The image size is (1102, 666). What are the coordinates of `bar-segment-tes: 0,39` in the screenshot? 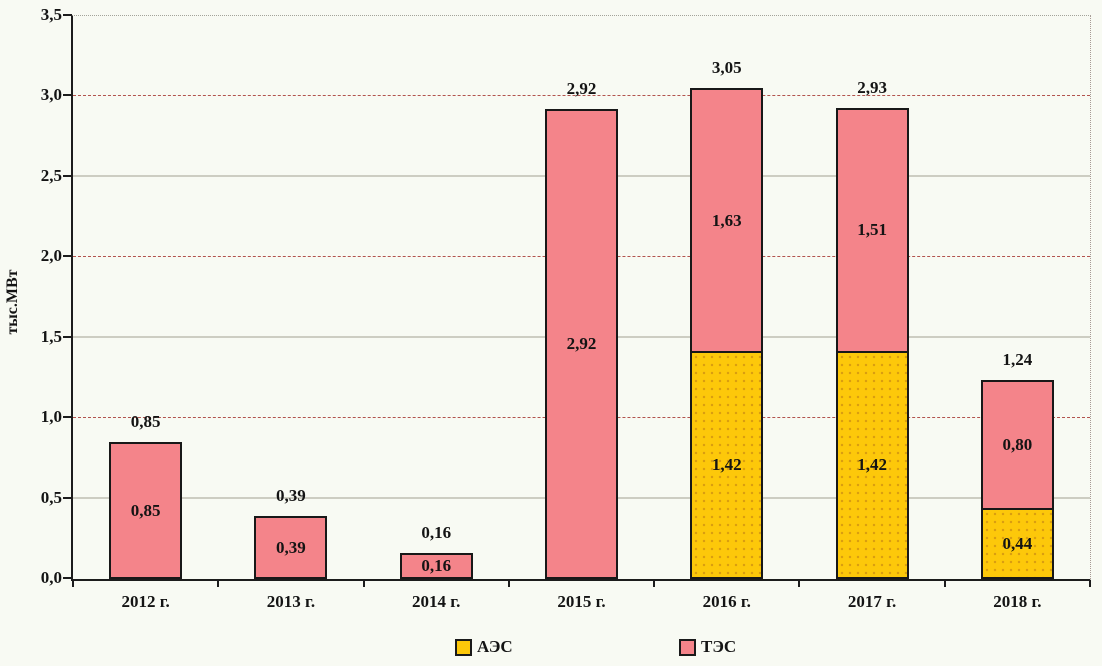 It's located at (291, 547).